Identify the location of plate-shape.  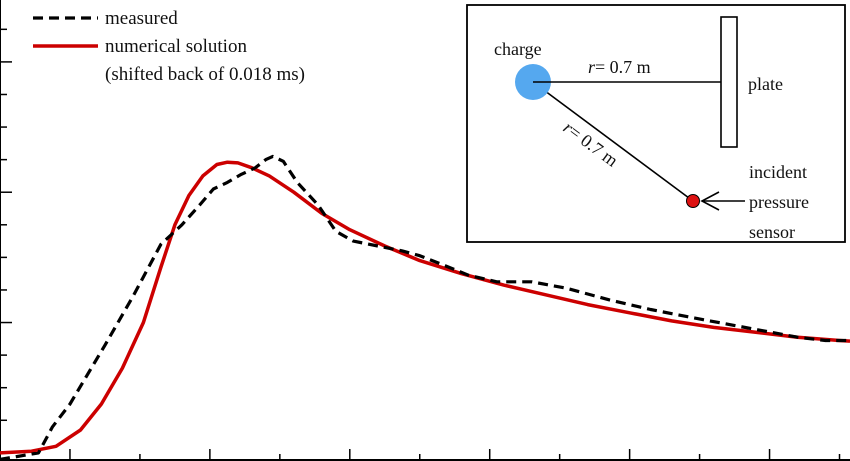
(729, 82).